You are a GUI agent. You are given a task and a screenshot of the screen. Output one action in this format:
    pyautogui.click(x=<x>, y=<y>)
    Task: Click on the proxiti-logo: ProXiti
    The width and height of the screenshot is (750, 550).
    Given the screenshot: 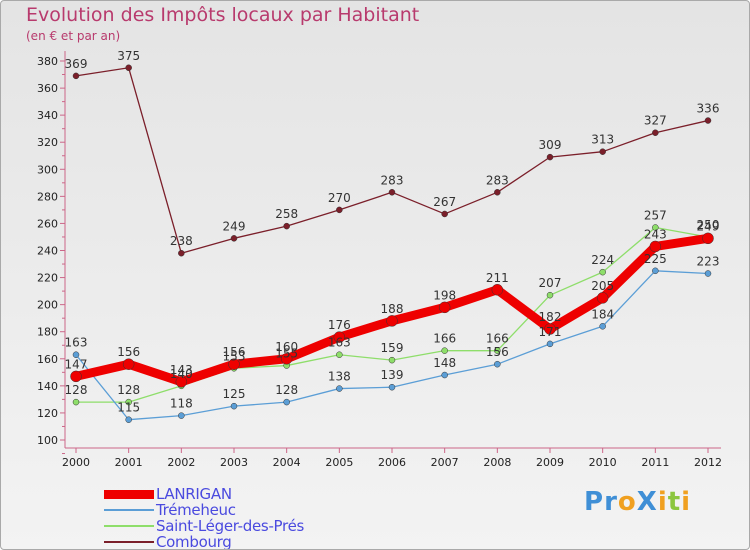 What is the action you would take?
    pyautogui.click(x=637, y=502)
    